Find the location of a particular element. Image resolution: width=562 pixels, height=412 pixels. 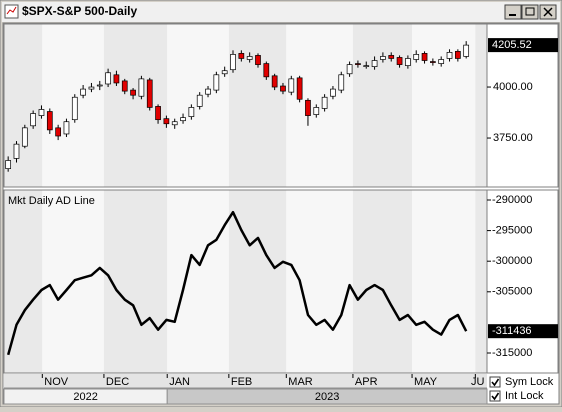

window-title: $SPX-S&P 500-Daily is located at coordinates (79, 11).